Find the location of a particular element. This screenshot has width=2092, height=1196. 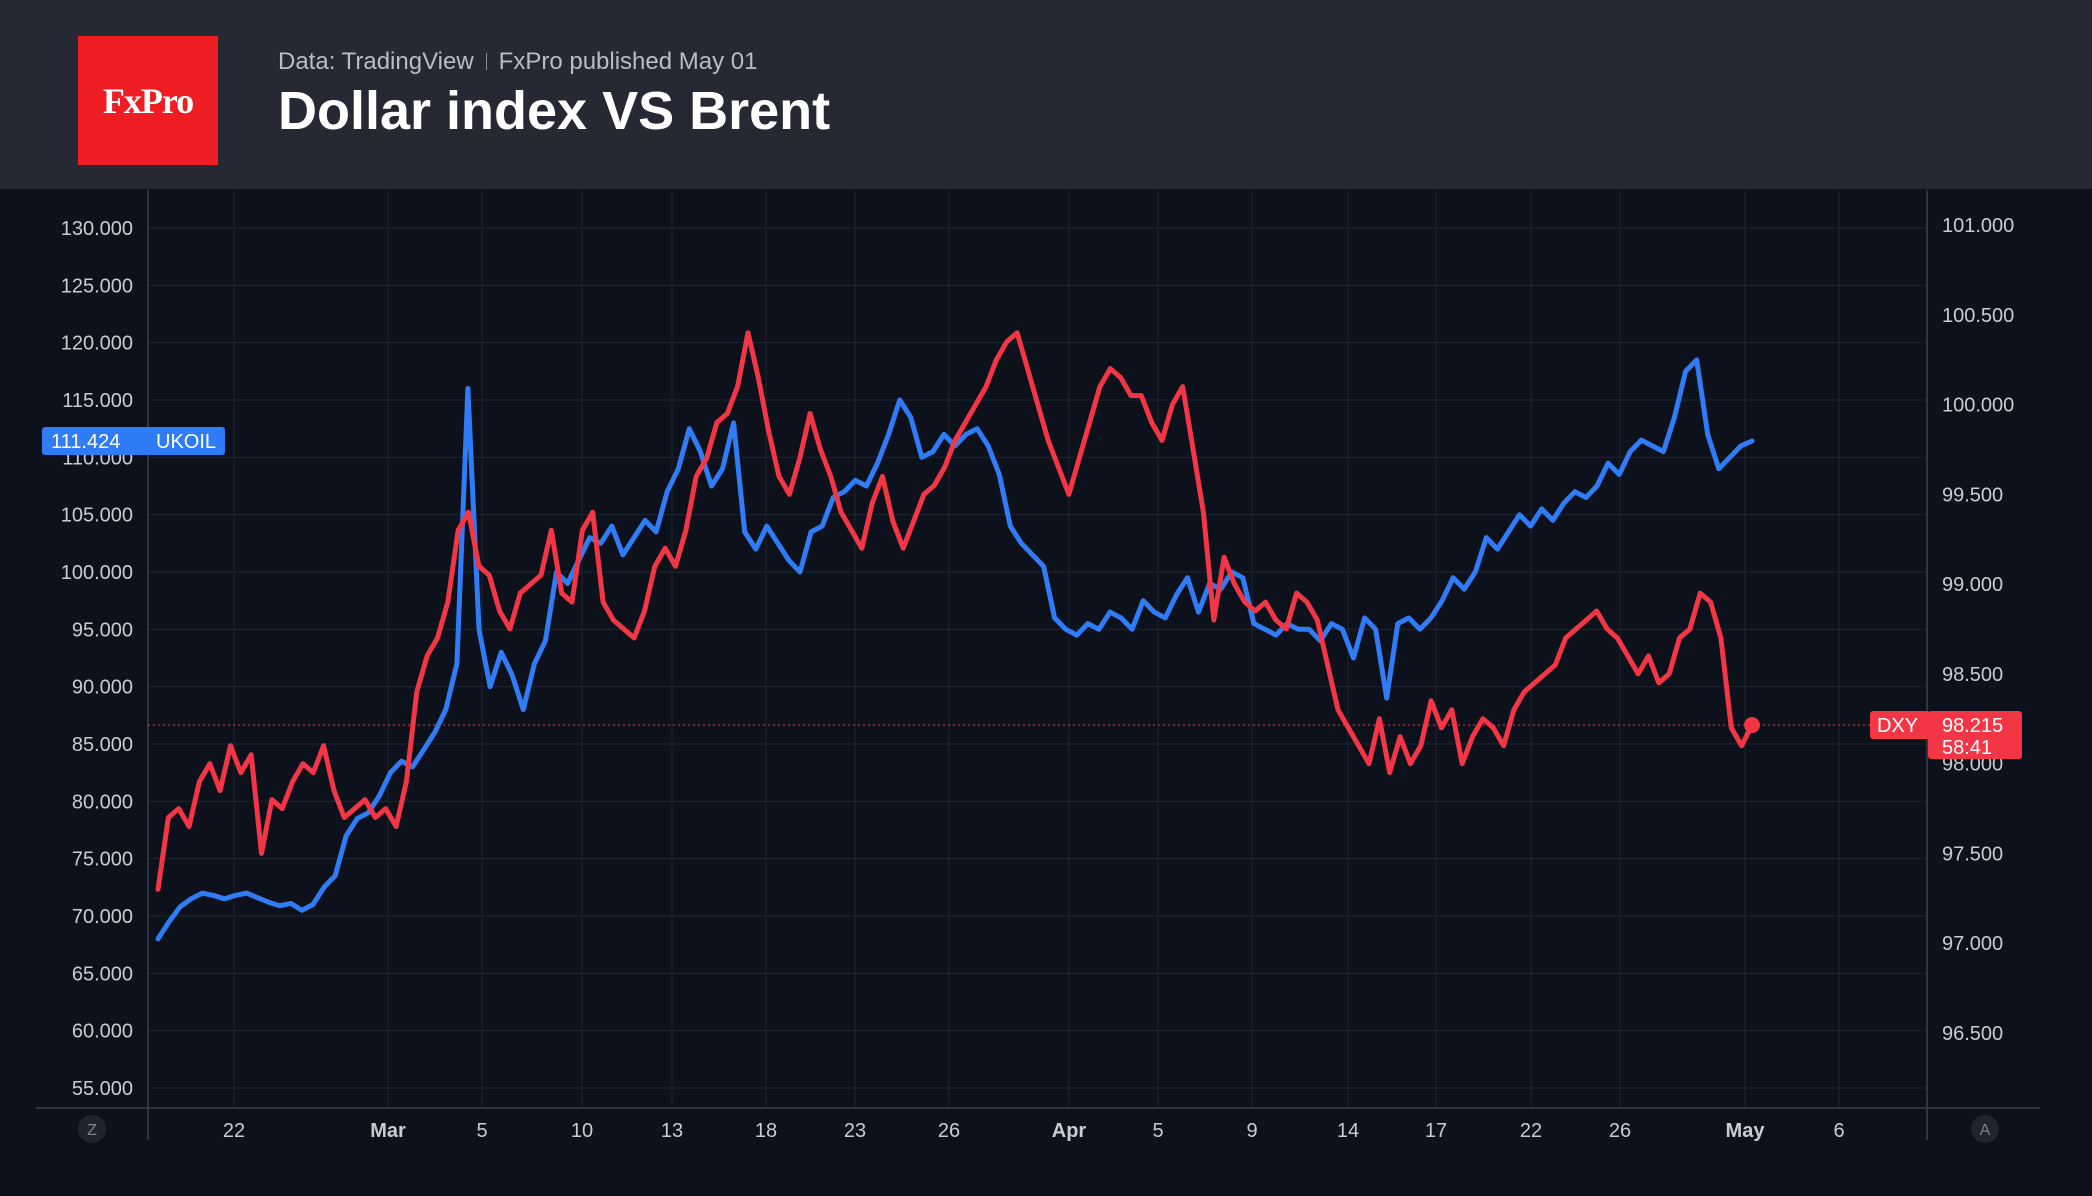

right-tick-label: 100.500 is located at coordinates (1978, 316).